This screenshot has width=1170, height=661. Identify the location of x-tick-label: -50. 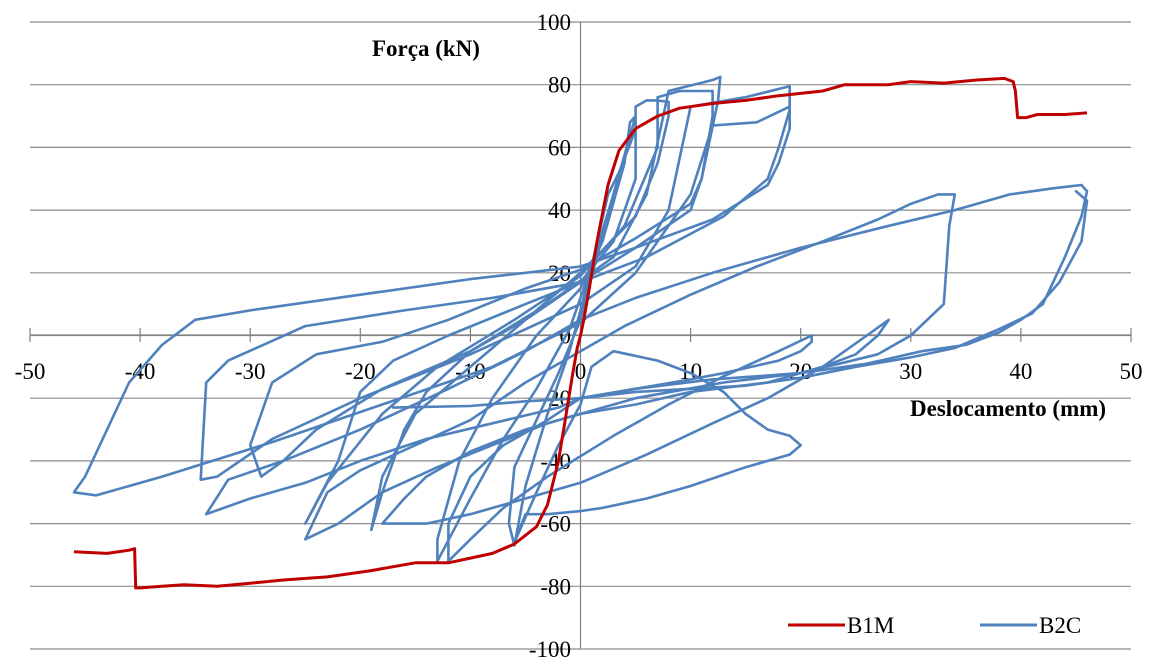
(30, 371).